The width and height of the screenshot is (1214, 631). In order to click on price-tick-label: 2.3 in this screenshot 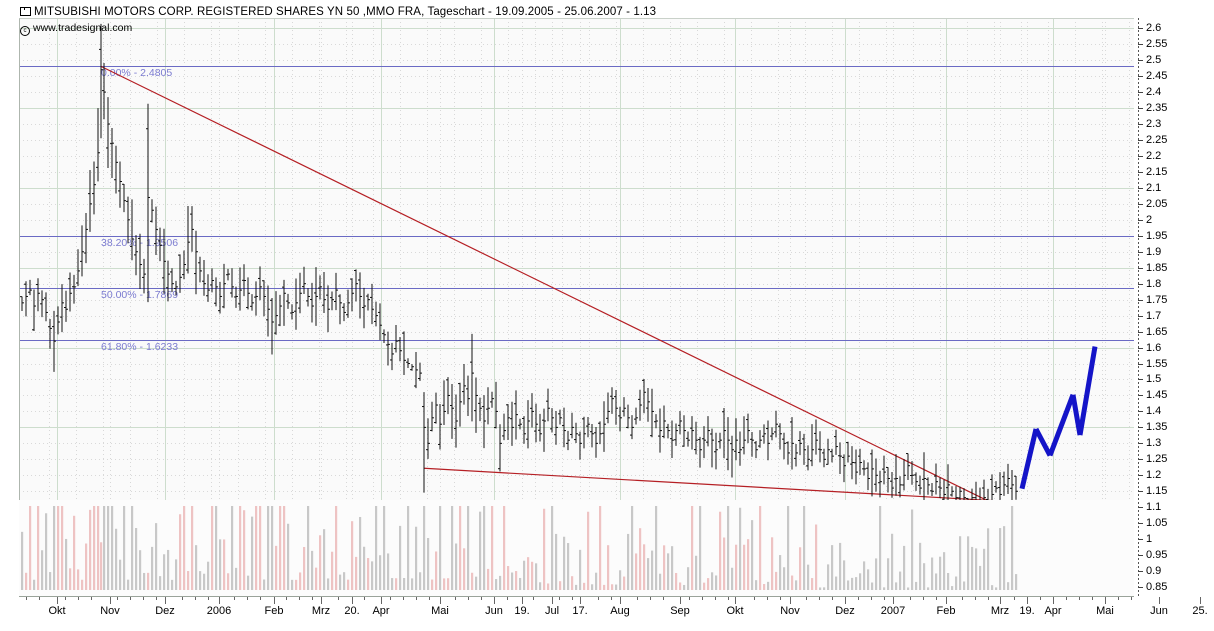, I will do `click(1154, 124)`.